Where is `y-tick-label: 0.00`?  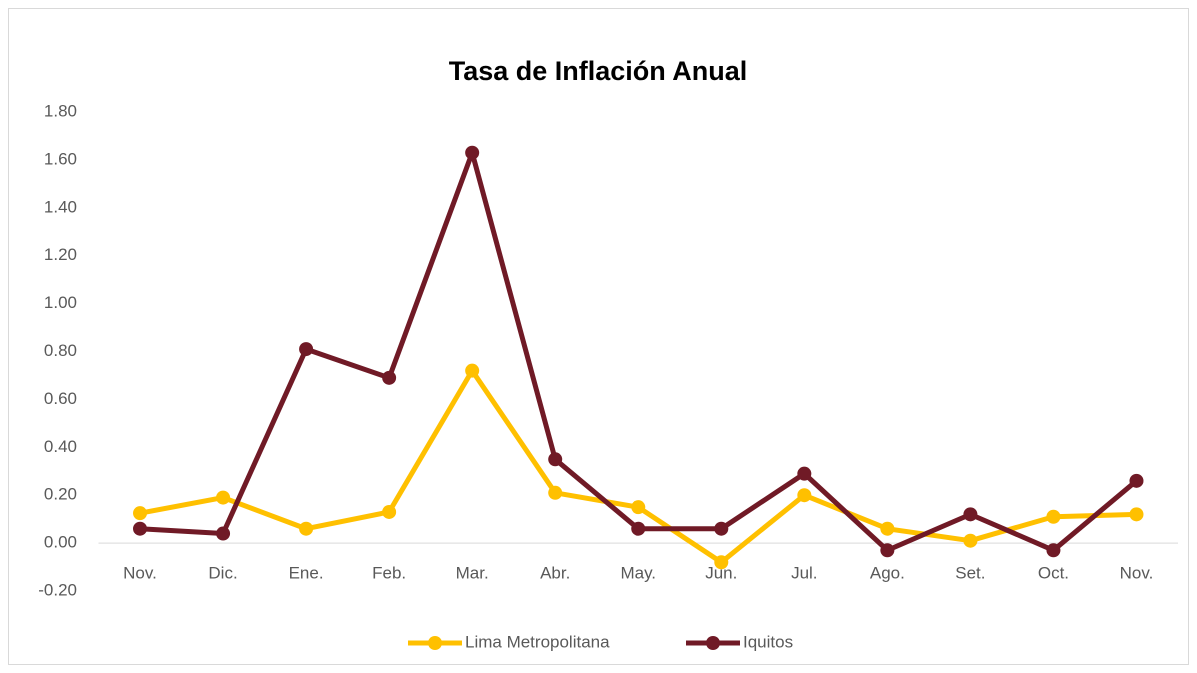
y-tick-label: 0.00 is located at coordinates (60, 542).